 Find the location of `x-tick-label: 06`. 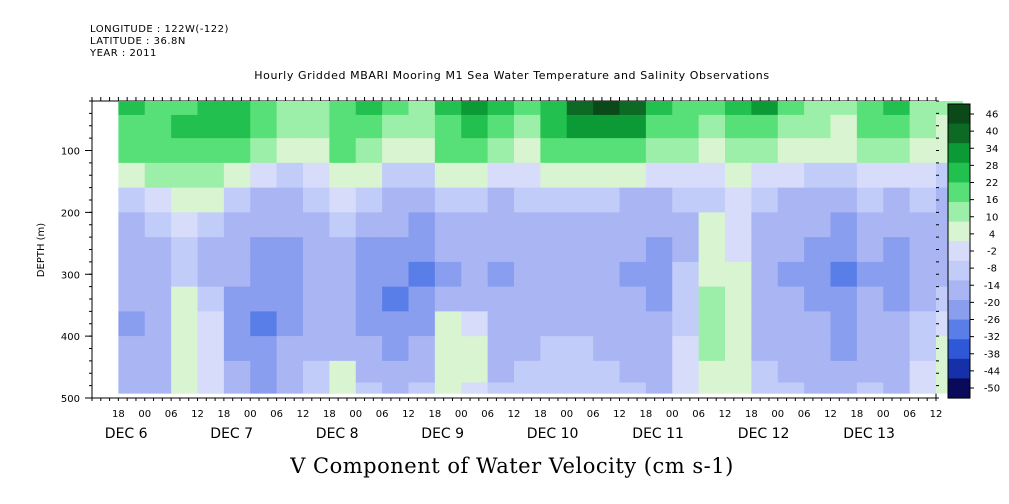

x-tick-label: 06 is located at coordinates (276, 414).